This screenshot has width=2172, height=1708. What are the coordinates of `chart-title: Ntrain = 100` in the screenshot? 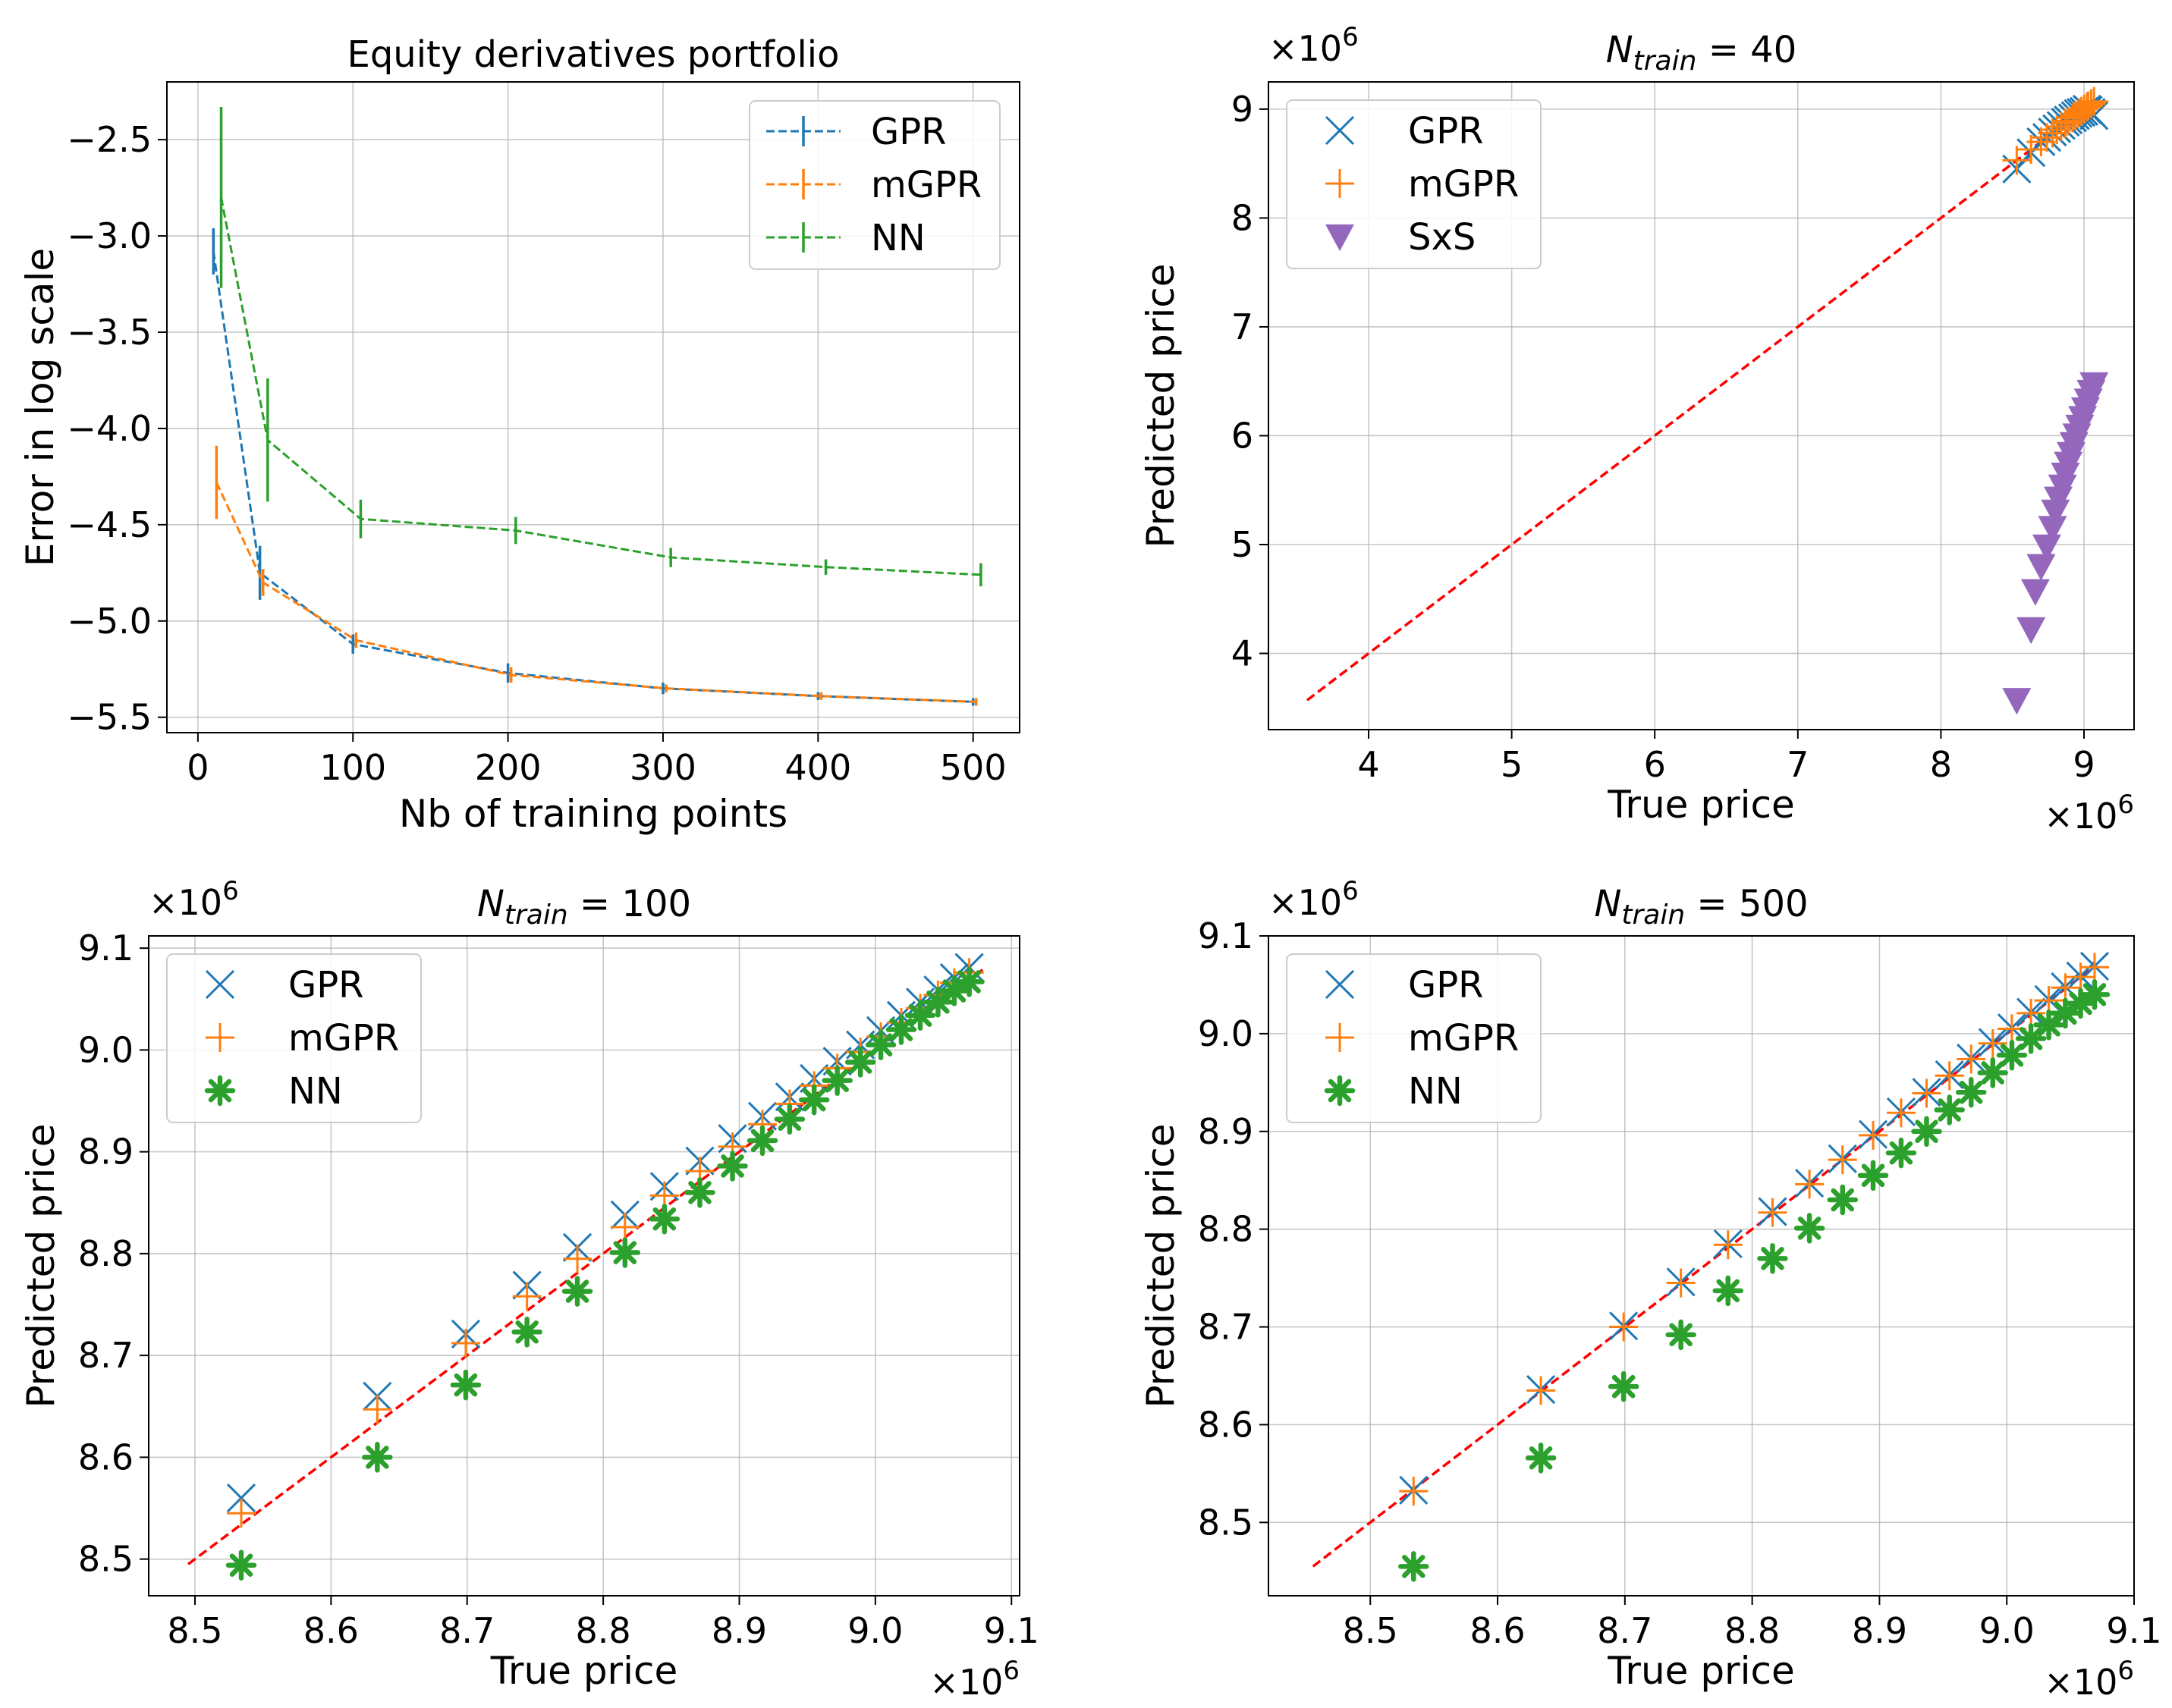 It's located at (584, 907).